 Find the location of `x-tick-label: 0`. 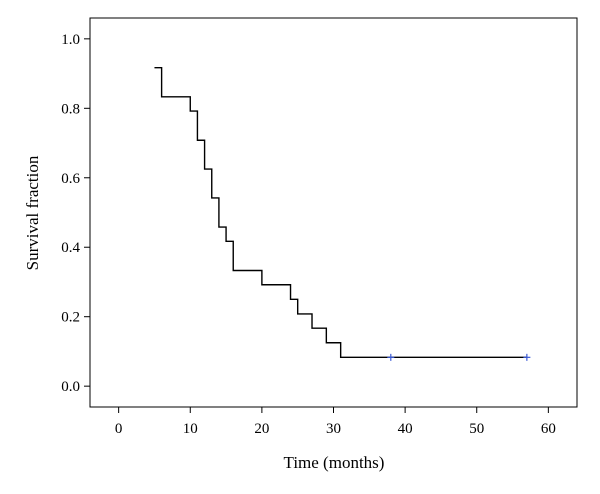

x-tick-label: 0 is located at coordinates (119, 429).